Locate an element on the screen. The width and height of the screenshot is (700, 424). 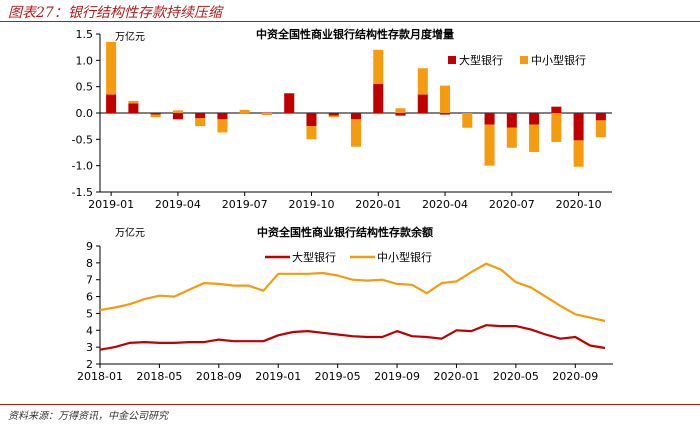
legend-label-small-mid-bank: 中小型银行 is located at coordinates (558, 60).